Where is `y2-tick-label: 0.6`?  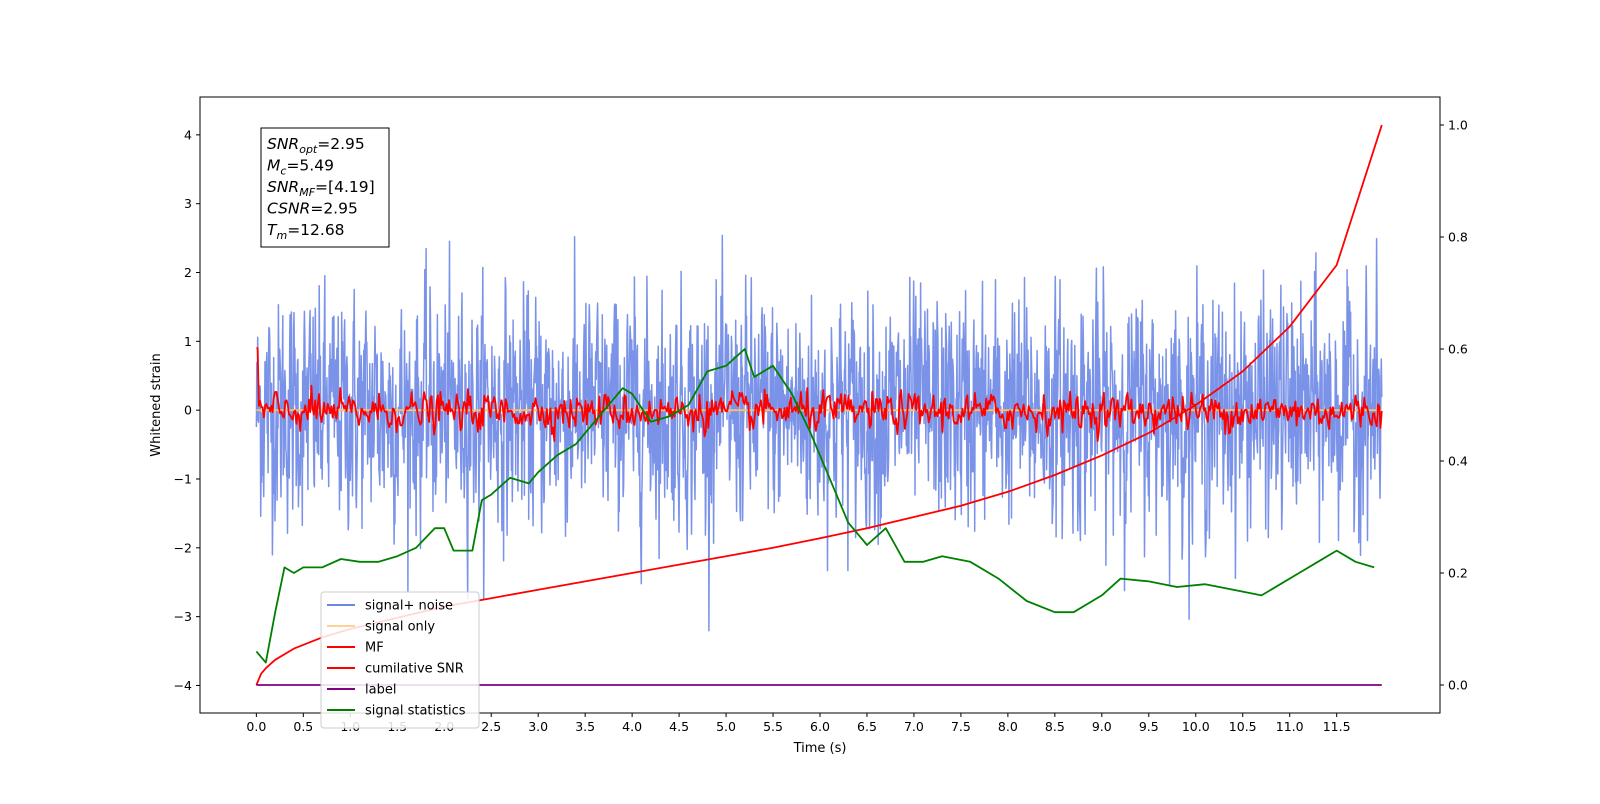 y2-tick-label: 0.6 is located at coordinates (1458, 349).